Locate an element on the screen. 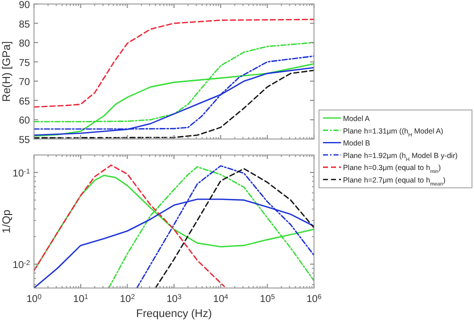 This screenshot has height=320, width=474. y-axis-title: 1/Qp is located at coordinates (7, 222).